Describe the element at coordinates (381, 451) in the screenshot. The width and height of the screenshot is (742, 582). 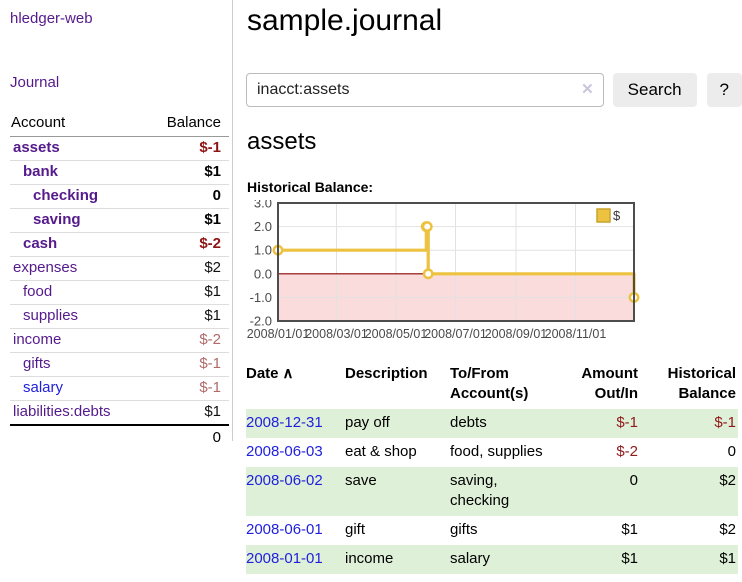
I see `transaction-description: eat & shop` at that location.